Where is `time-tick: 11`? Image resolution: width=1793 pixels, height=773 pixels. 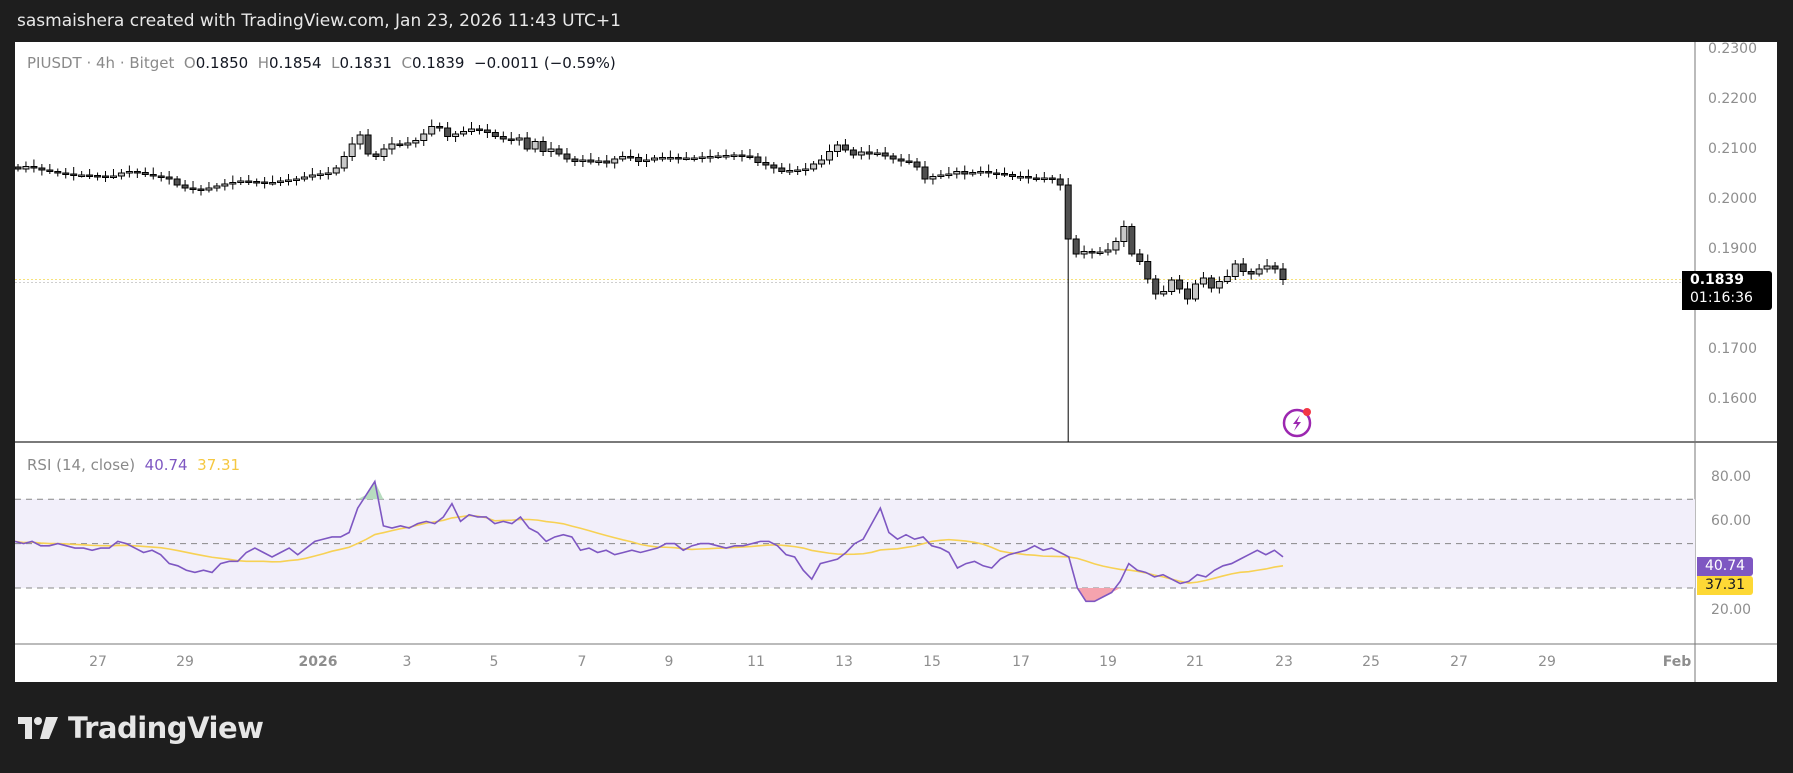
time-tick: 11 is located at coordinates (756, 662).